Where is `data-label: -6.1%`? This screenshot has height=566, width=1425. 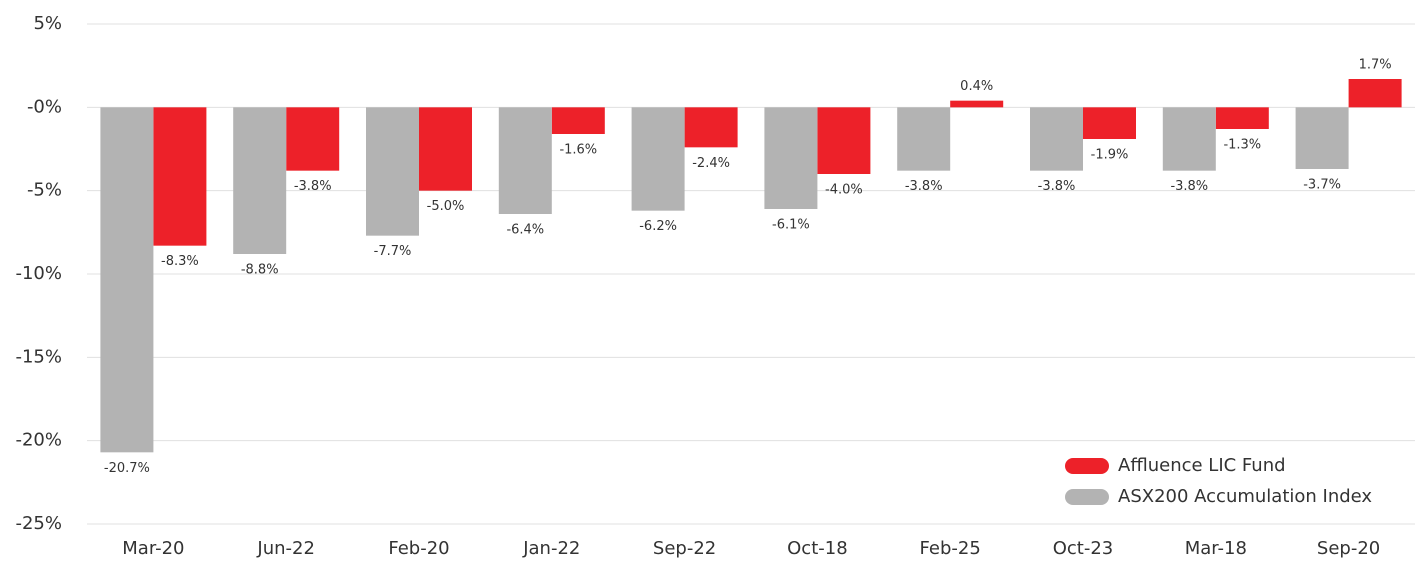 data-label: -6.1% is located at coordinates (791, 225).